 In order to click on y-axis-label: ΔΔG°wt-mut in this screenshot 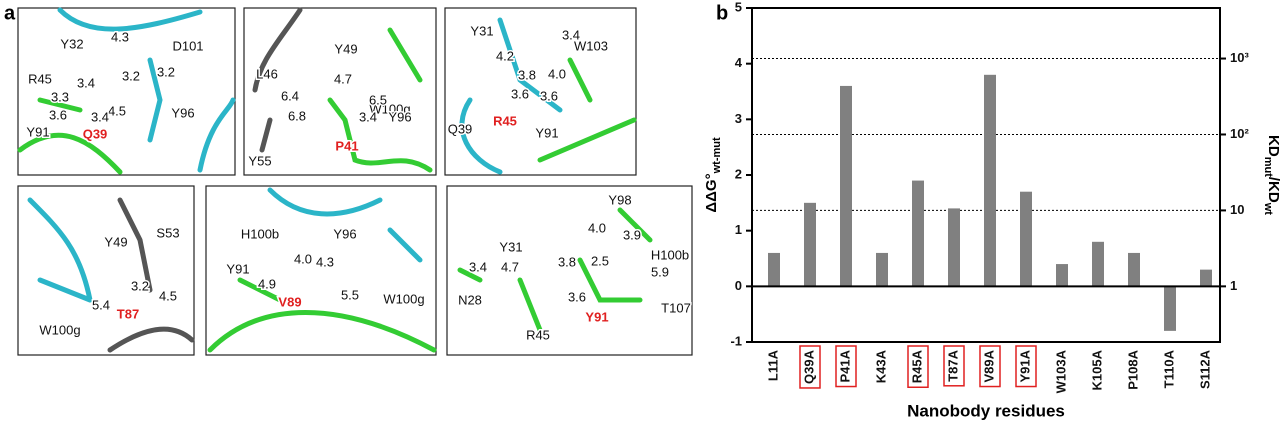, I will do `click(713, 175)`.